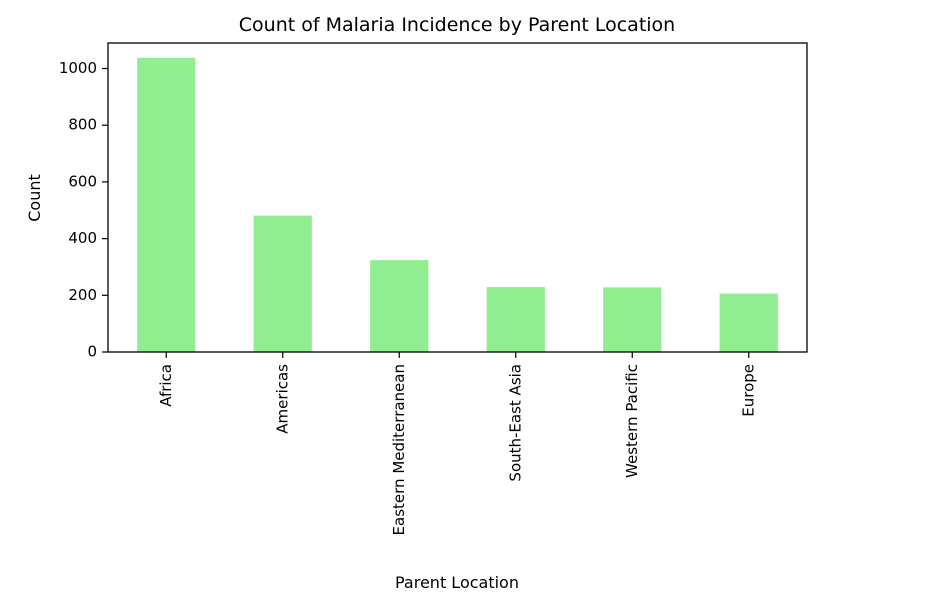 This screenshot has height=606, width=940. Describe the element at coordinates (748, 390) in the screenshot. I see `x-tick-label: Europe` at that location.